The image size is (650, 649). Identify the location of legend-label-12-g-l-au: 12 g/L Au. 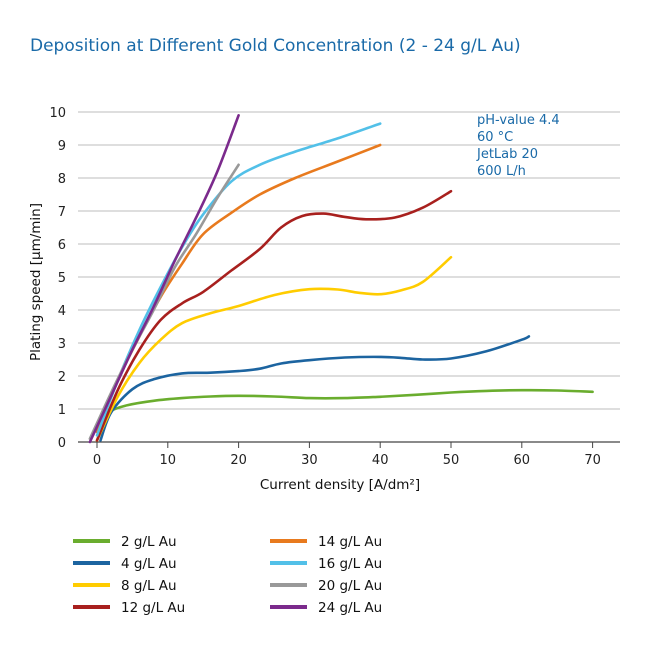
(153, 608).